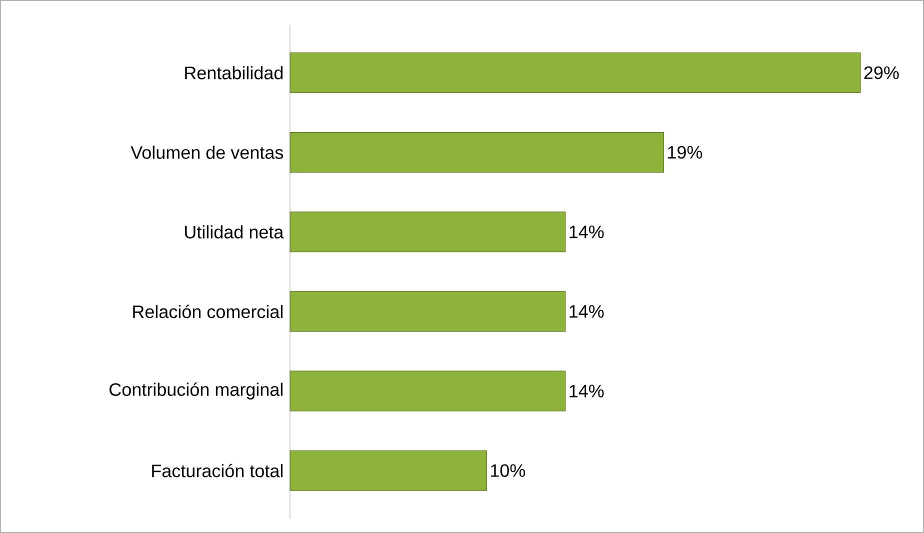 The image size is (924, 533). Describe the element at coordinates (234, 231) in the screenshot. I see `y-tick-label: Utilidad neta` at that location.